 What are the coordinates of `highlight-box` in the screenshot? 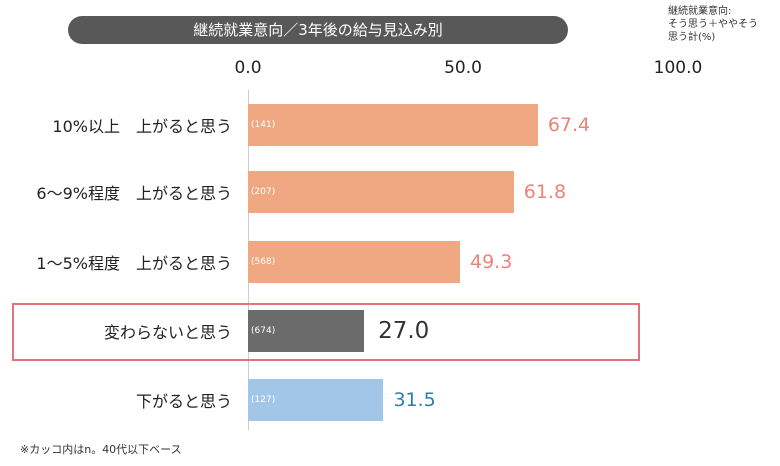 It's located at (326, 332).